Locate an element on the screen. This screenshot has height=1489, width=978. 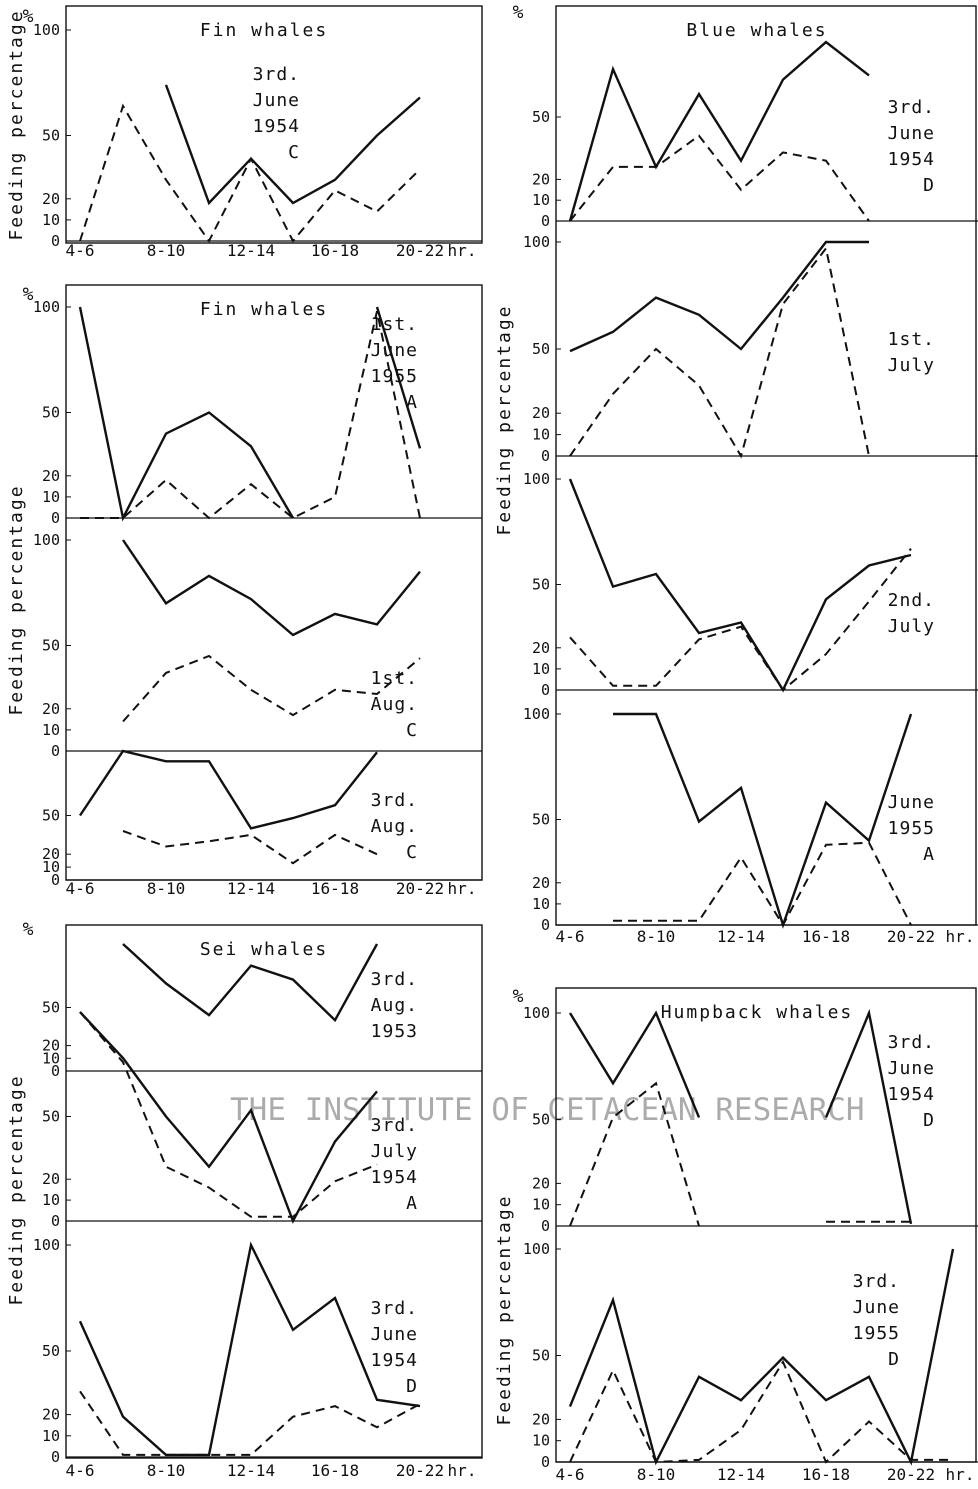
panel-annotation: Aug. is located at coordinates (394, 704).